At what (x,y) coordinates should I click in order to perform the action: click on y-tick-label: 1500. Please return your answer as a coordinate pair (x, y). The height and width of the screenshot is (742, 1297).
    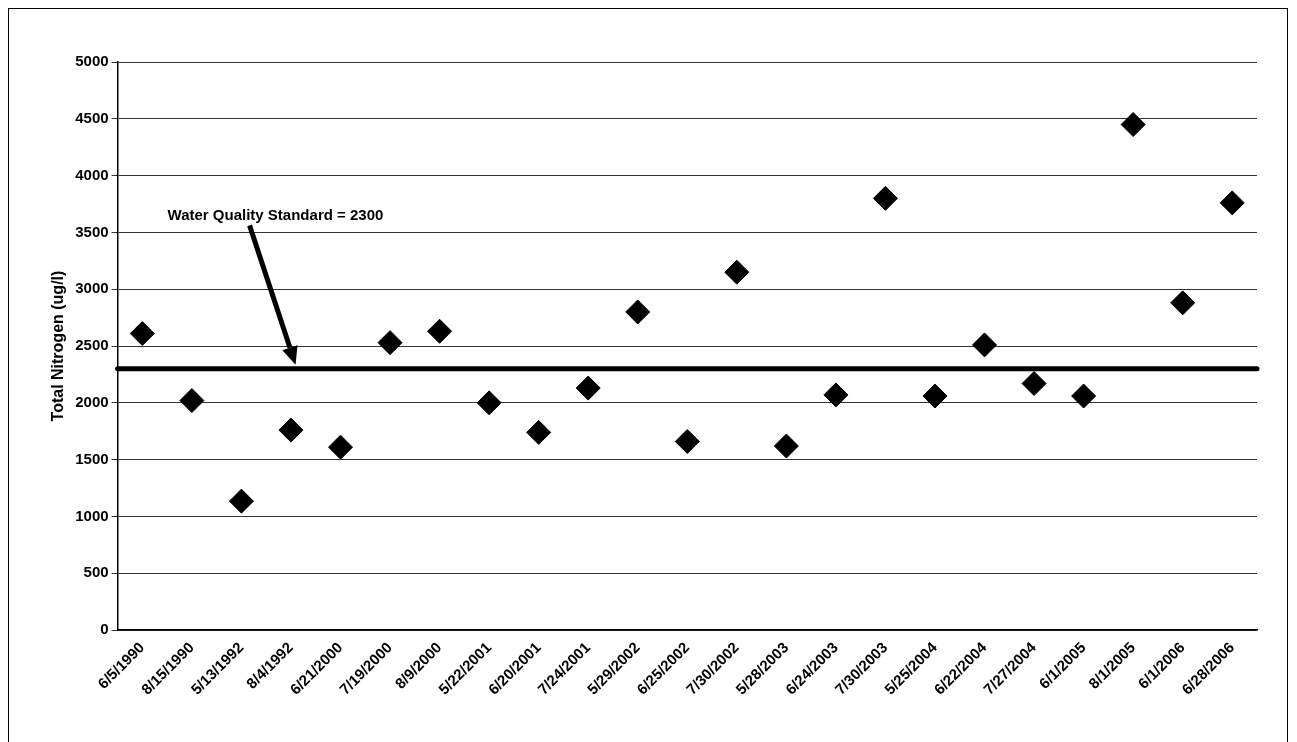
    Looking at the image, I should click on (92, 458).